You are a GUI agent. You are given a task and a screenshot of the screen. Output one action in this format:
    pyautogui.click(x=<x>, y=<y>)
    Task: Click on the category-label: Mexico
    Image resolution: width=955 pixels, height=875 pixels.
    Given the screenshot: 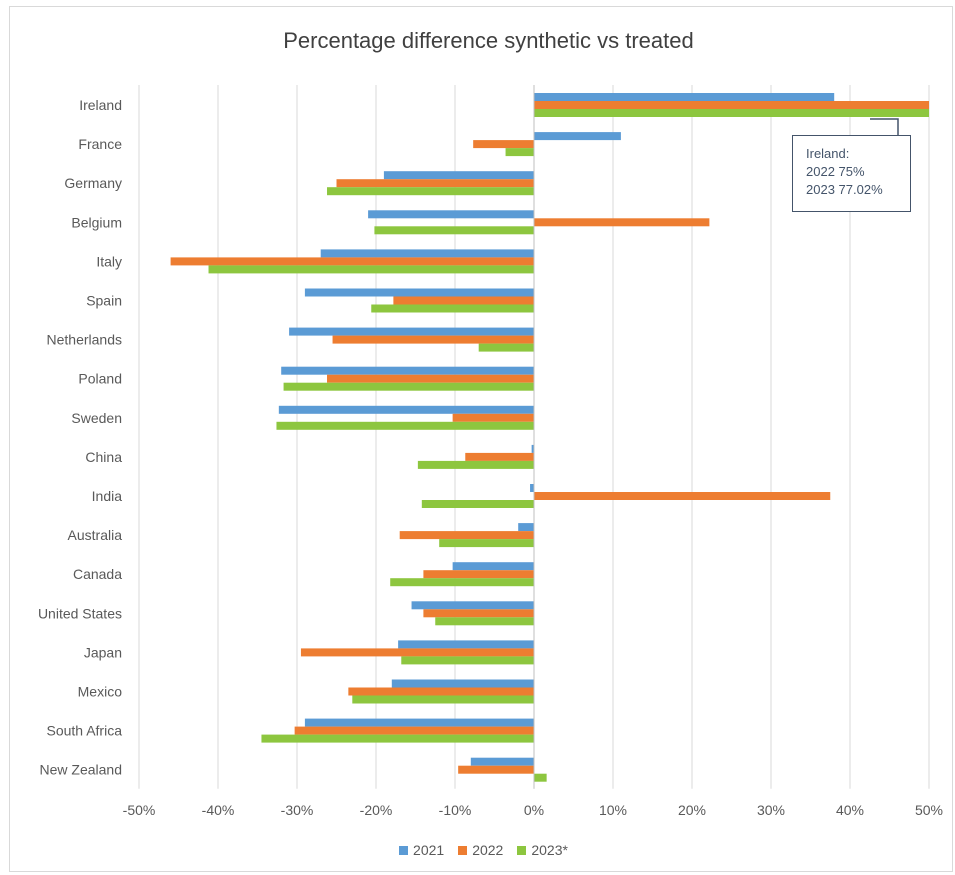 What is the action you would take?
    pyautogui.click(x=100, y=692)
    